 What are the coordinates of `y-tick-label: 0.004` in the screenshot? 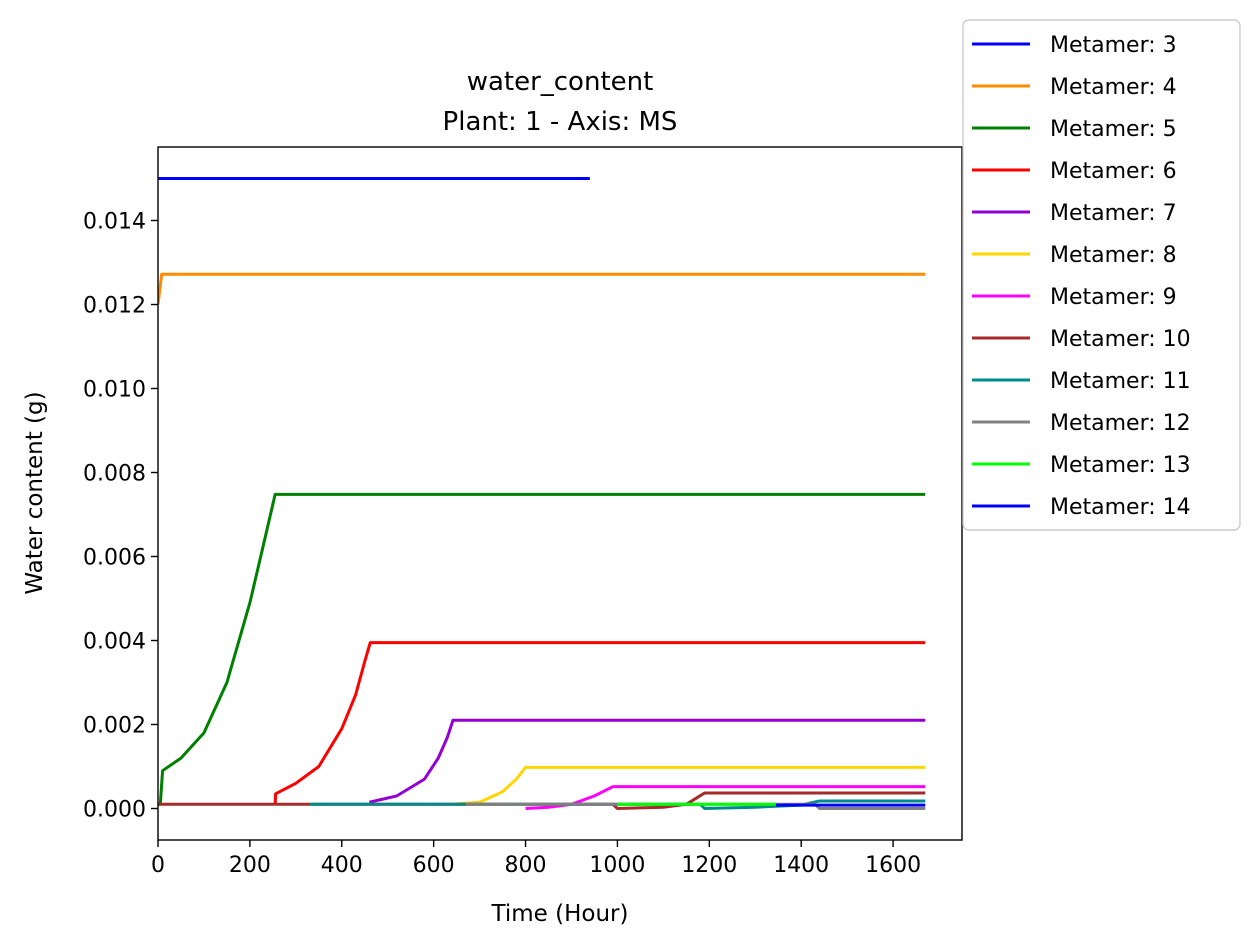 It's located at (114, 642).